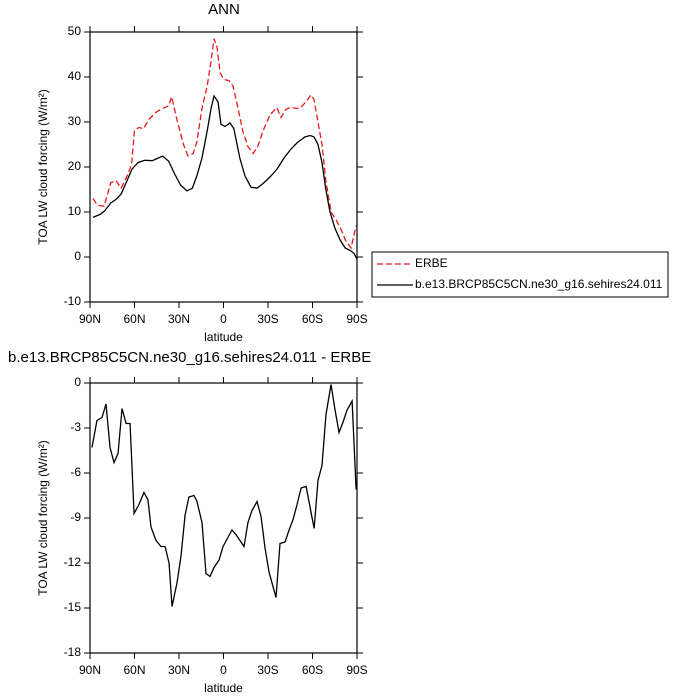  Describe the element at coordinates (73, 562) in the screenshot. I see `y-tick-label: -12` at that location.